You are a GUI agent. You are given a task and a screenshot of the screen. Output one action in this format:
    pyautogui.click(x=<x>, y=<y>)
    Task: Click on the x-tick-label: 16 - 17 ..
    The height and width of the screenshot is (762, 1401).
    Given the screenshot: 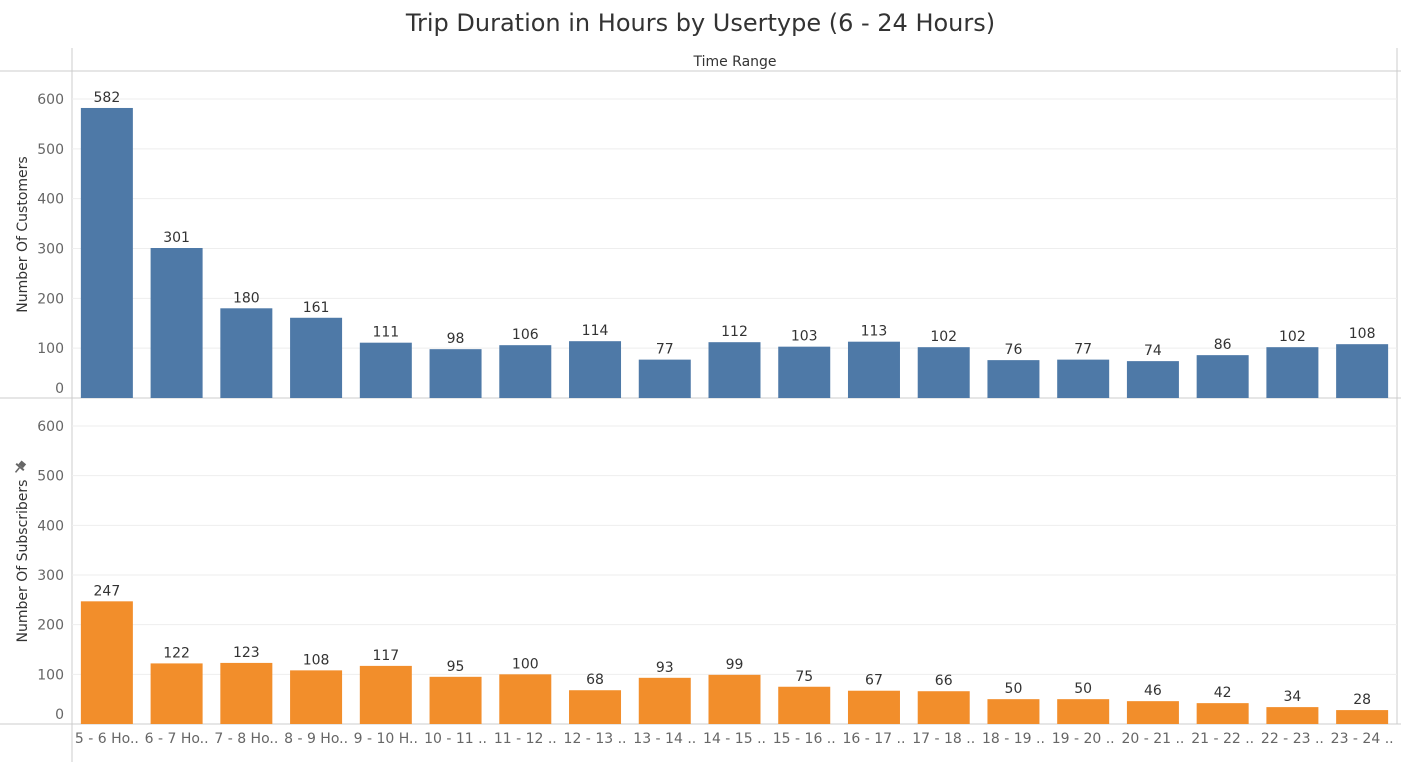 What is the action you would take?
    pyautogui.click(x=874, y=739)
    